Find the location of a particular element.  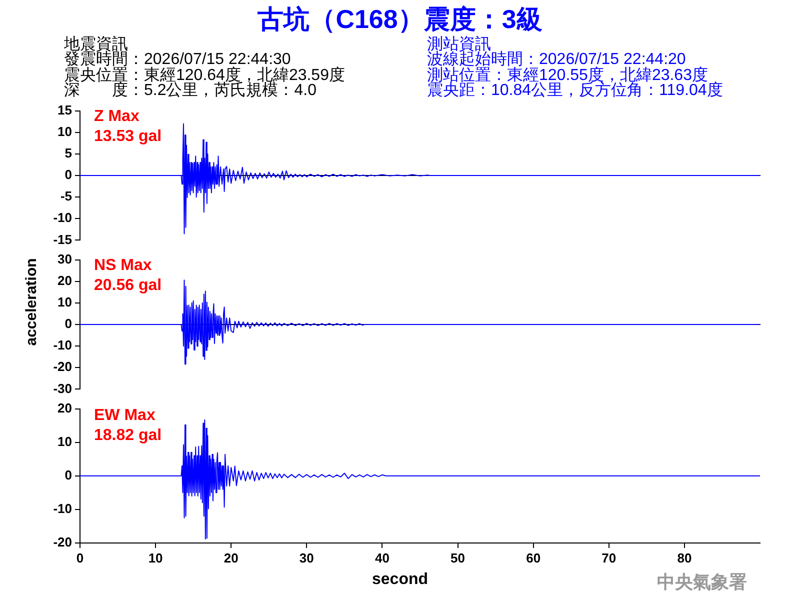

y-tick-label: 5 is located at coordinates (68, 153).